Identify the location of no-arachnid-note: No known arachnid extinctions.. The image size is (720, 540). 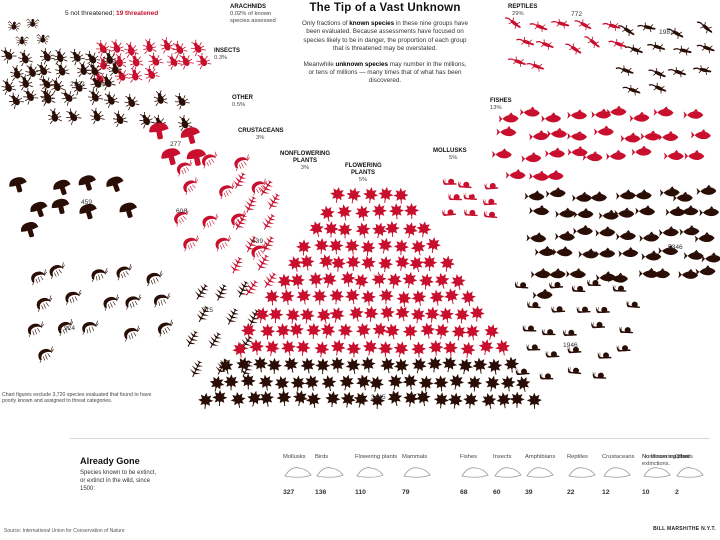
(666, 460).